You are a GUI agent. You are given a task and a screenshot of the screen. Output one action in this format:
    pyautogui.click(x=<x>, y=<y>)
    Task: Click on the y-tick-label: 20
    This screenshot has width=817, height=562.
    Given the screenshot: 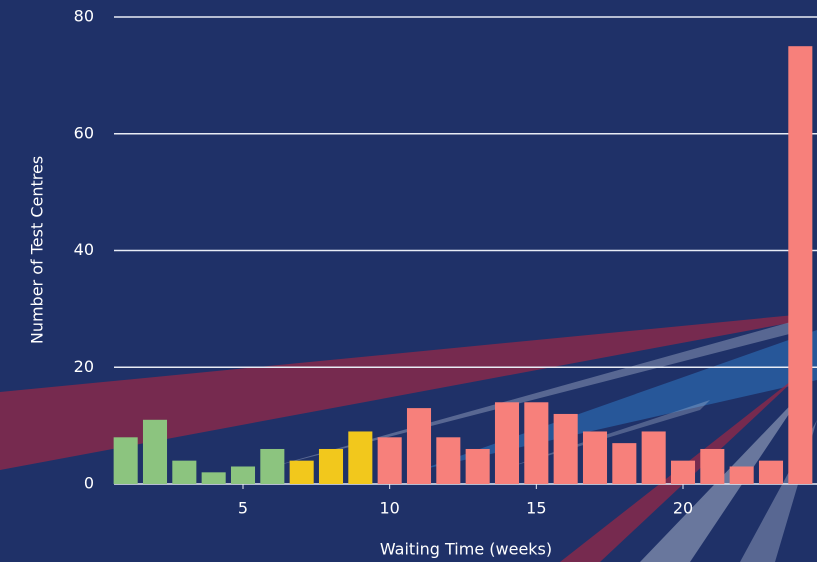 What is the action you would take?
    pyautogui.click(x=84, y=366)
    